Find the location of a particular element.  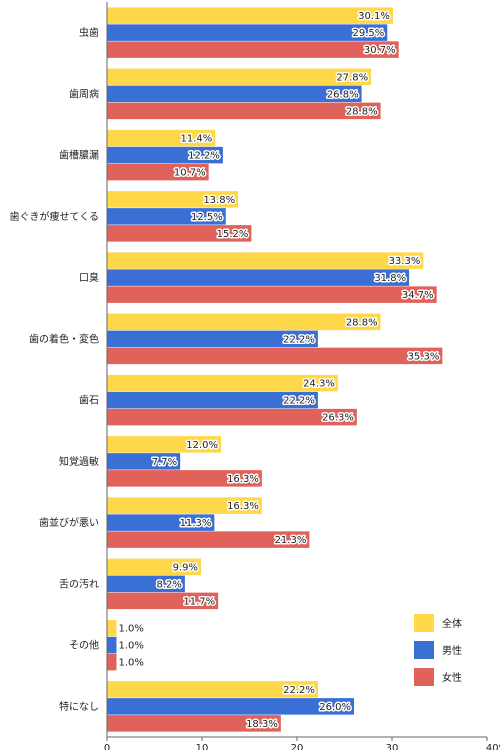

x-tick-label: 40% is located at coordinates (493, 746).